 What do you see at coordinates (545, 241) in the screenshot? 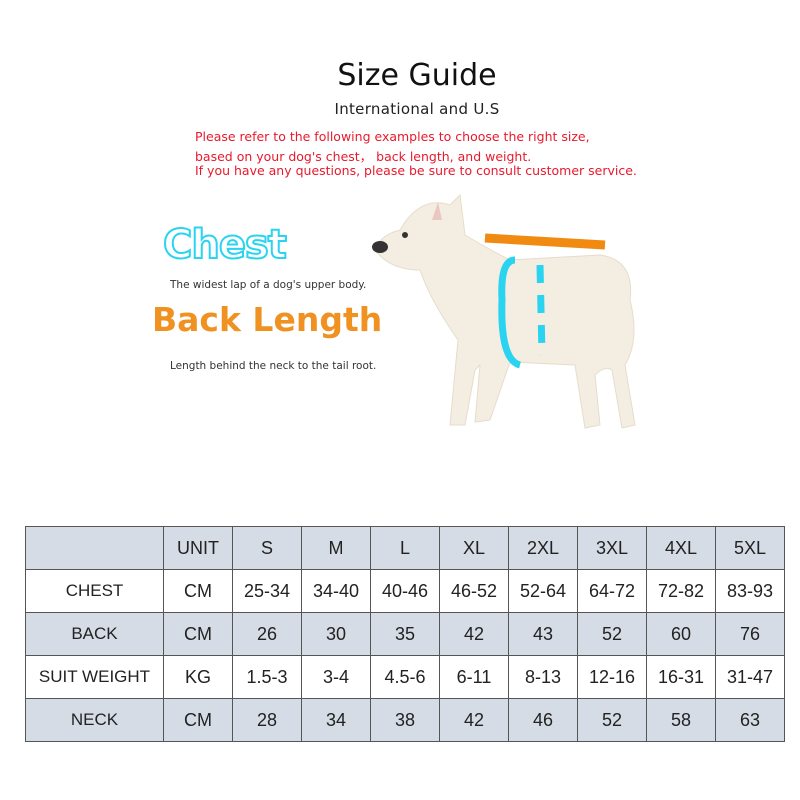
I see `back-length-marker` at bounding box center [545, 241].